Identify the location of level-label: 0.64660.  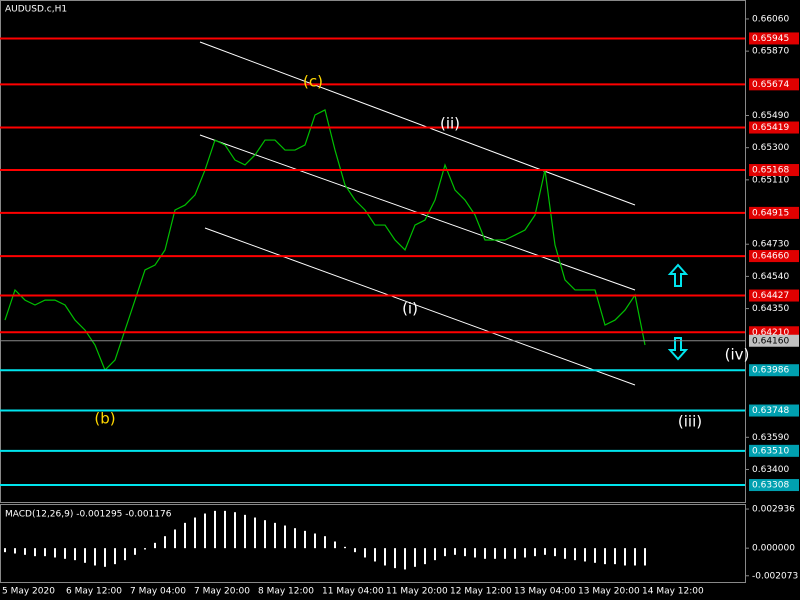
(770, 257).